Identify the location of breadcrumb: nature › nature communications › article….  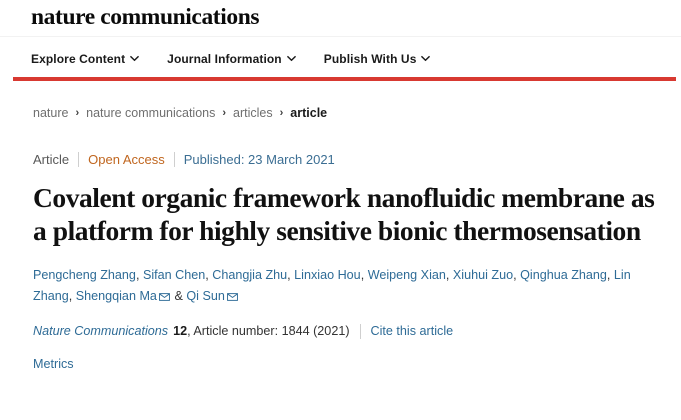
(357, 113).